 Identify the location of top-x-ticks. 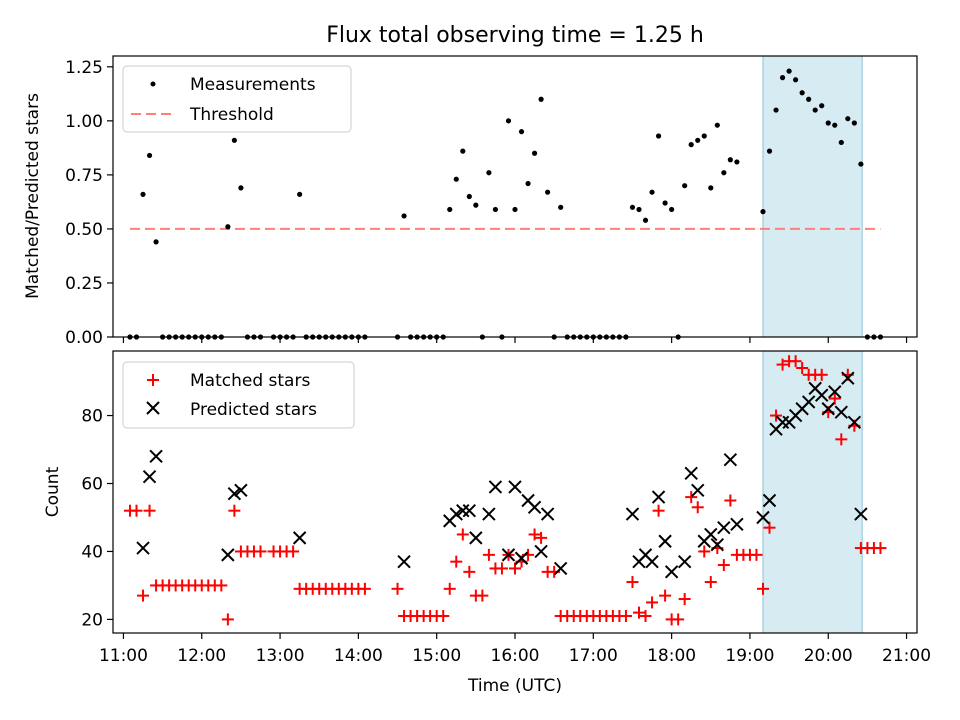
(515, 340).